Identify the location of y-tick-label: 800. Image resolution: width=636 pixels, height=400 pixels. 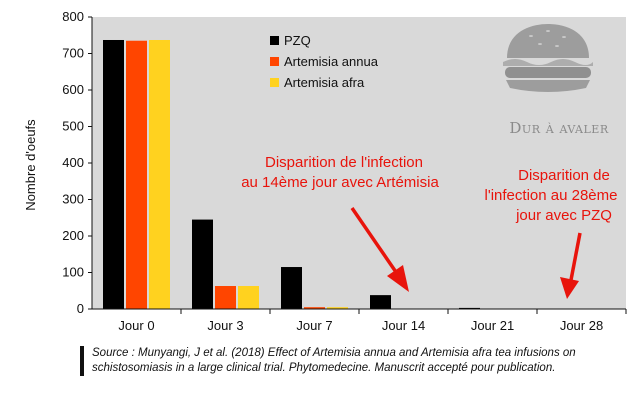
(73, 16).